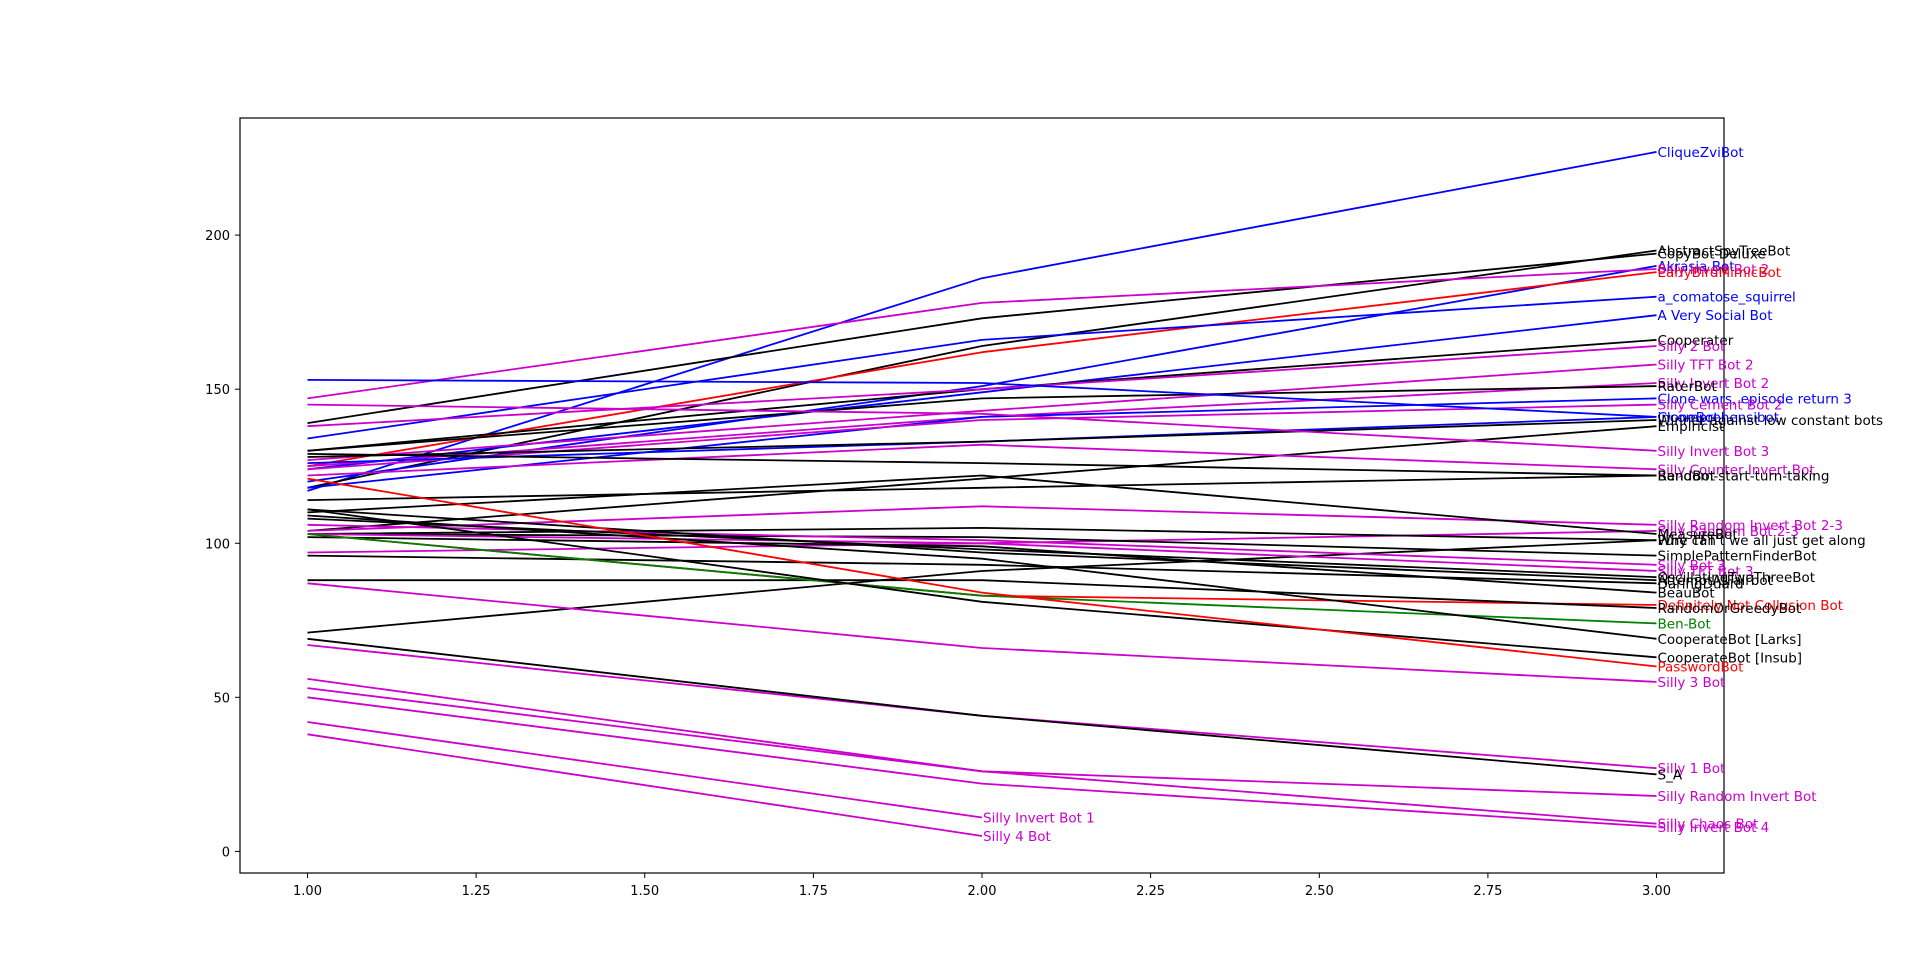 The width and height of the screenshot is (1916, 980). Describe the element at coordinates (1714, 452) in the screenshot. I see `series-label: Silly Invert Bot 3` at that location.